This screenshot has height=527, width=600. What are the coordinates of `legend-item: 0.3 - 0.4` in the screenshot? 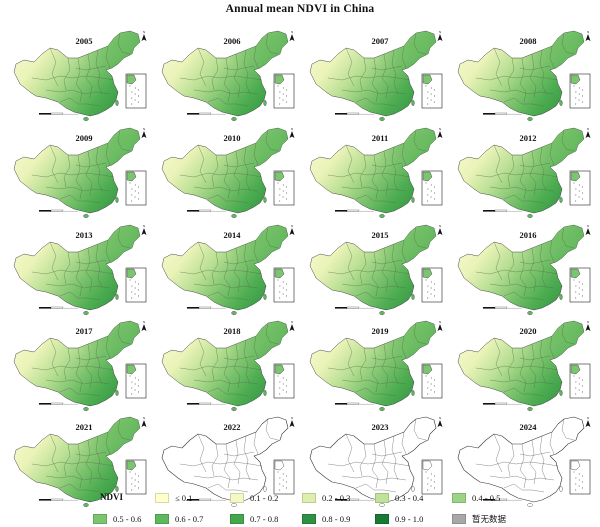 It's located at (399, 498).